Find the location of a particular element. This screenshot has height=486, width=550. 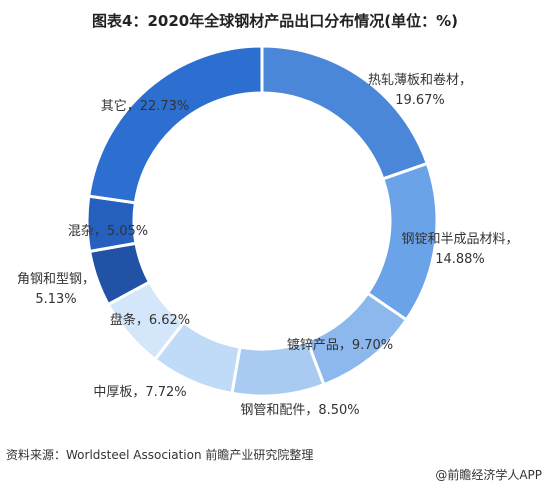

slice-label: 钢管和配件，8.50% is located at coordinates (299, 410).